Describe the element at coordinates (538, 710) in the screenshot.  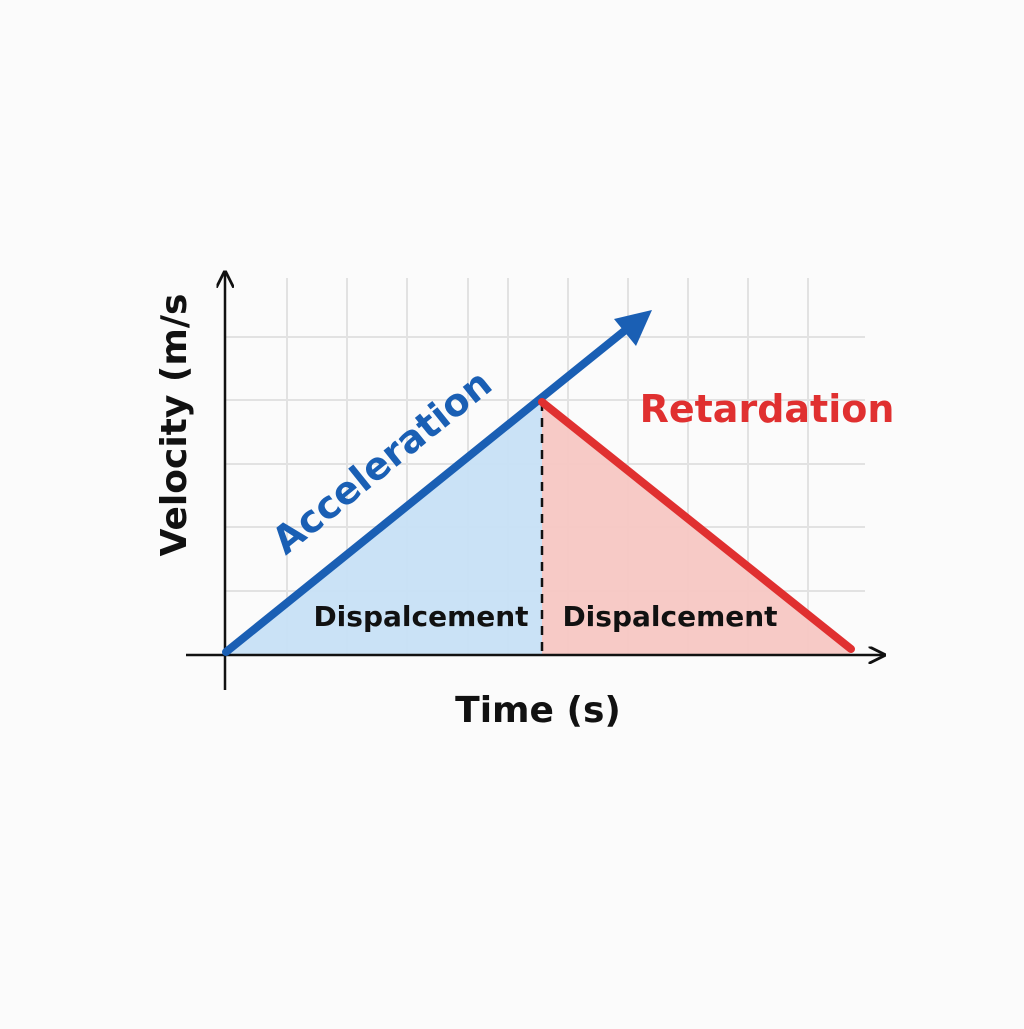
I see `x-axis-label: Time (s)` at that location.